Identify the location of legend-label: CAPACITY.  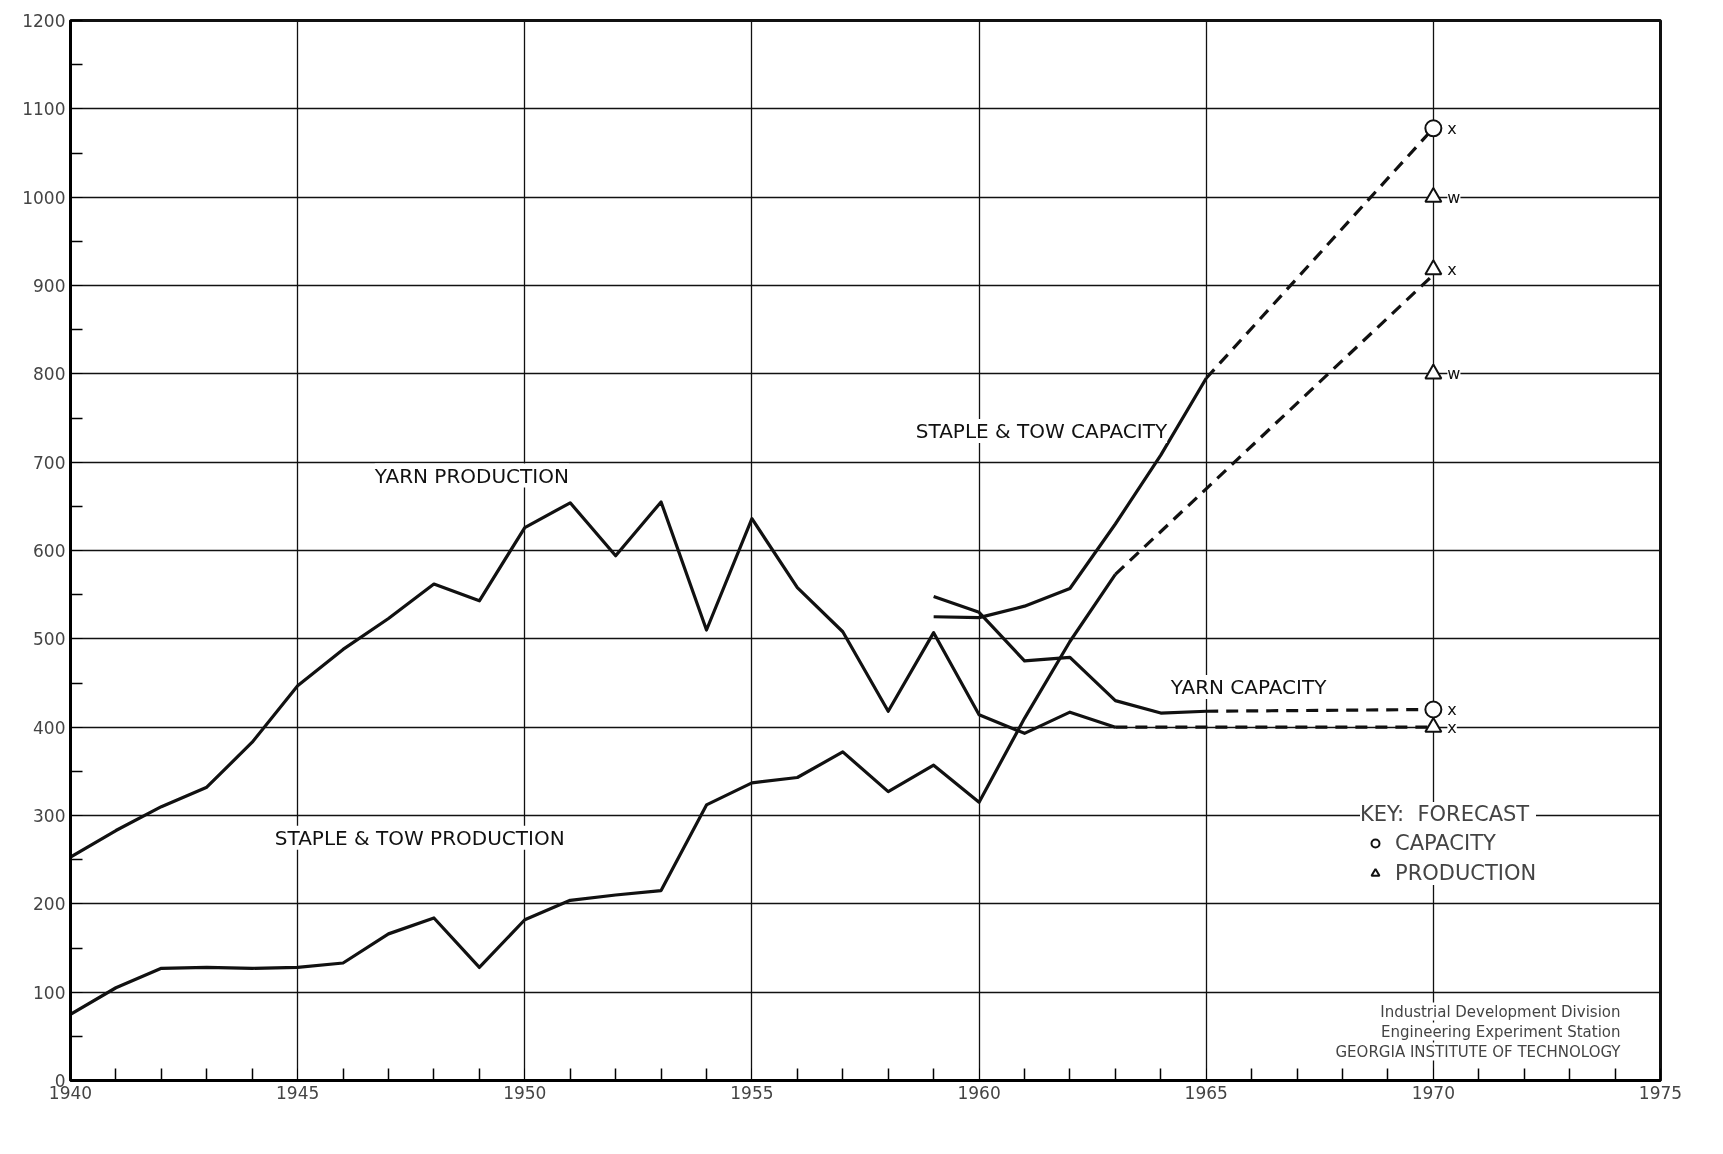
(1445, 843).